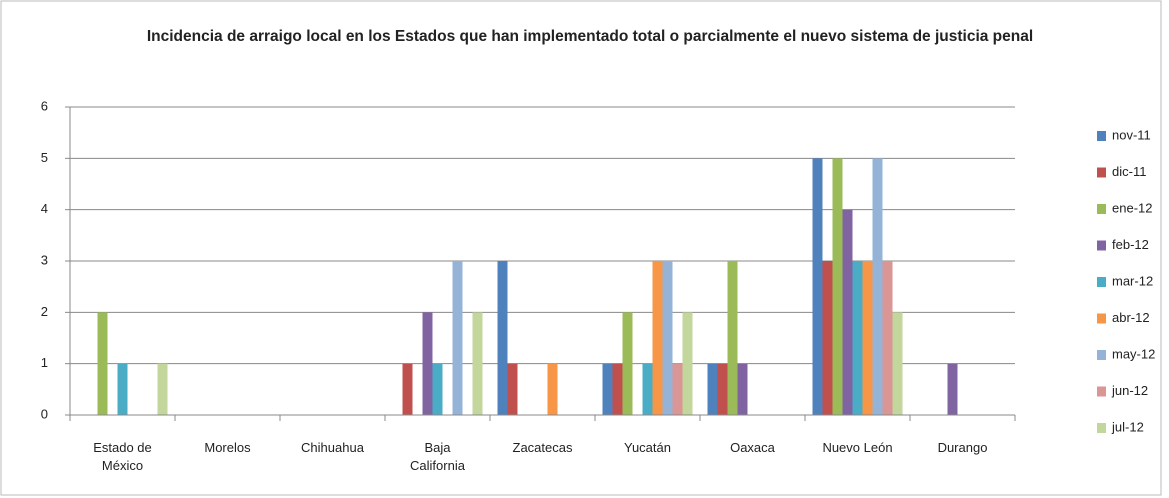 This screenshot has width=1169, height=498. I want to click on legend-label: may-12, so click(1133, 353).